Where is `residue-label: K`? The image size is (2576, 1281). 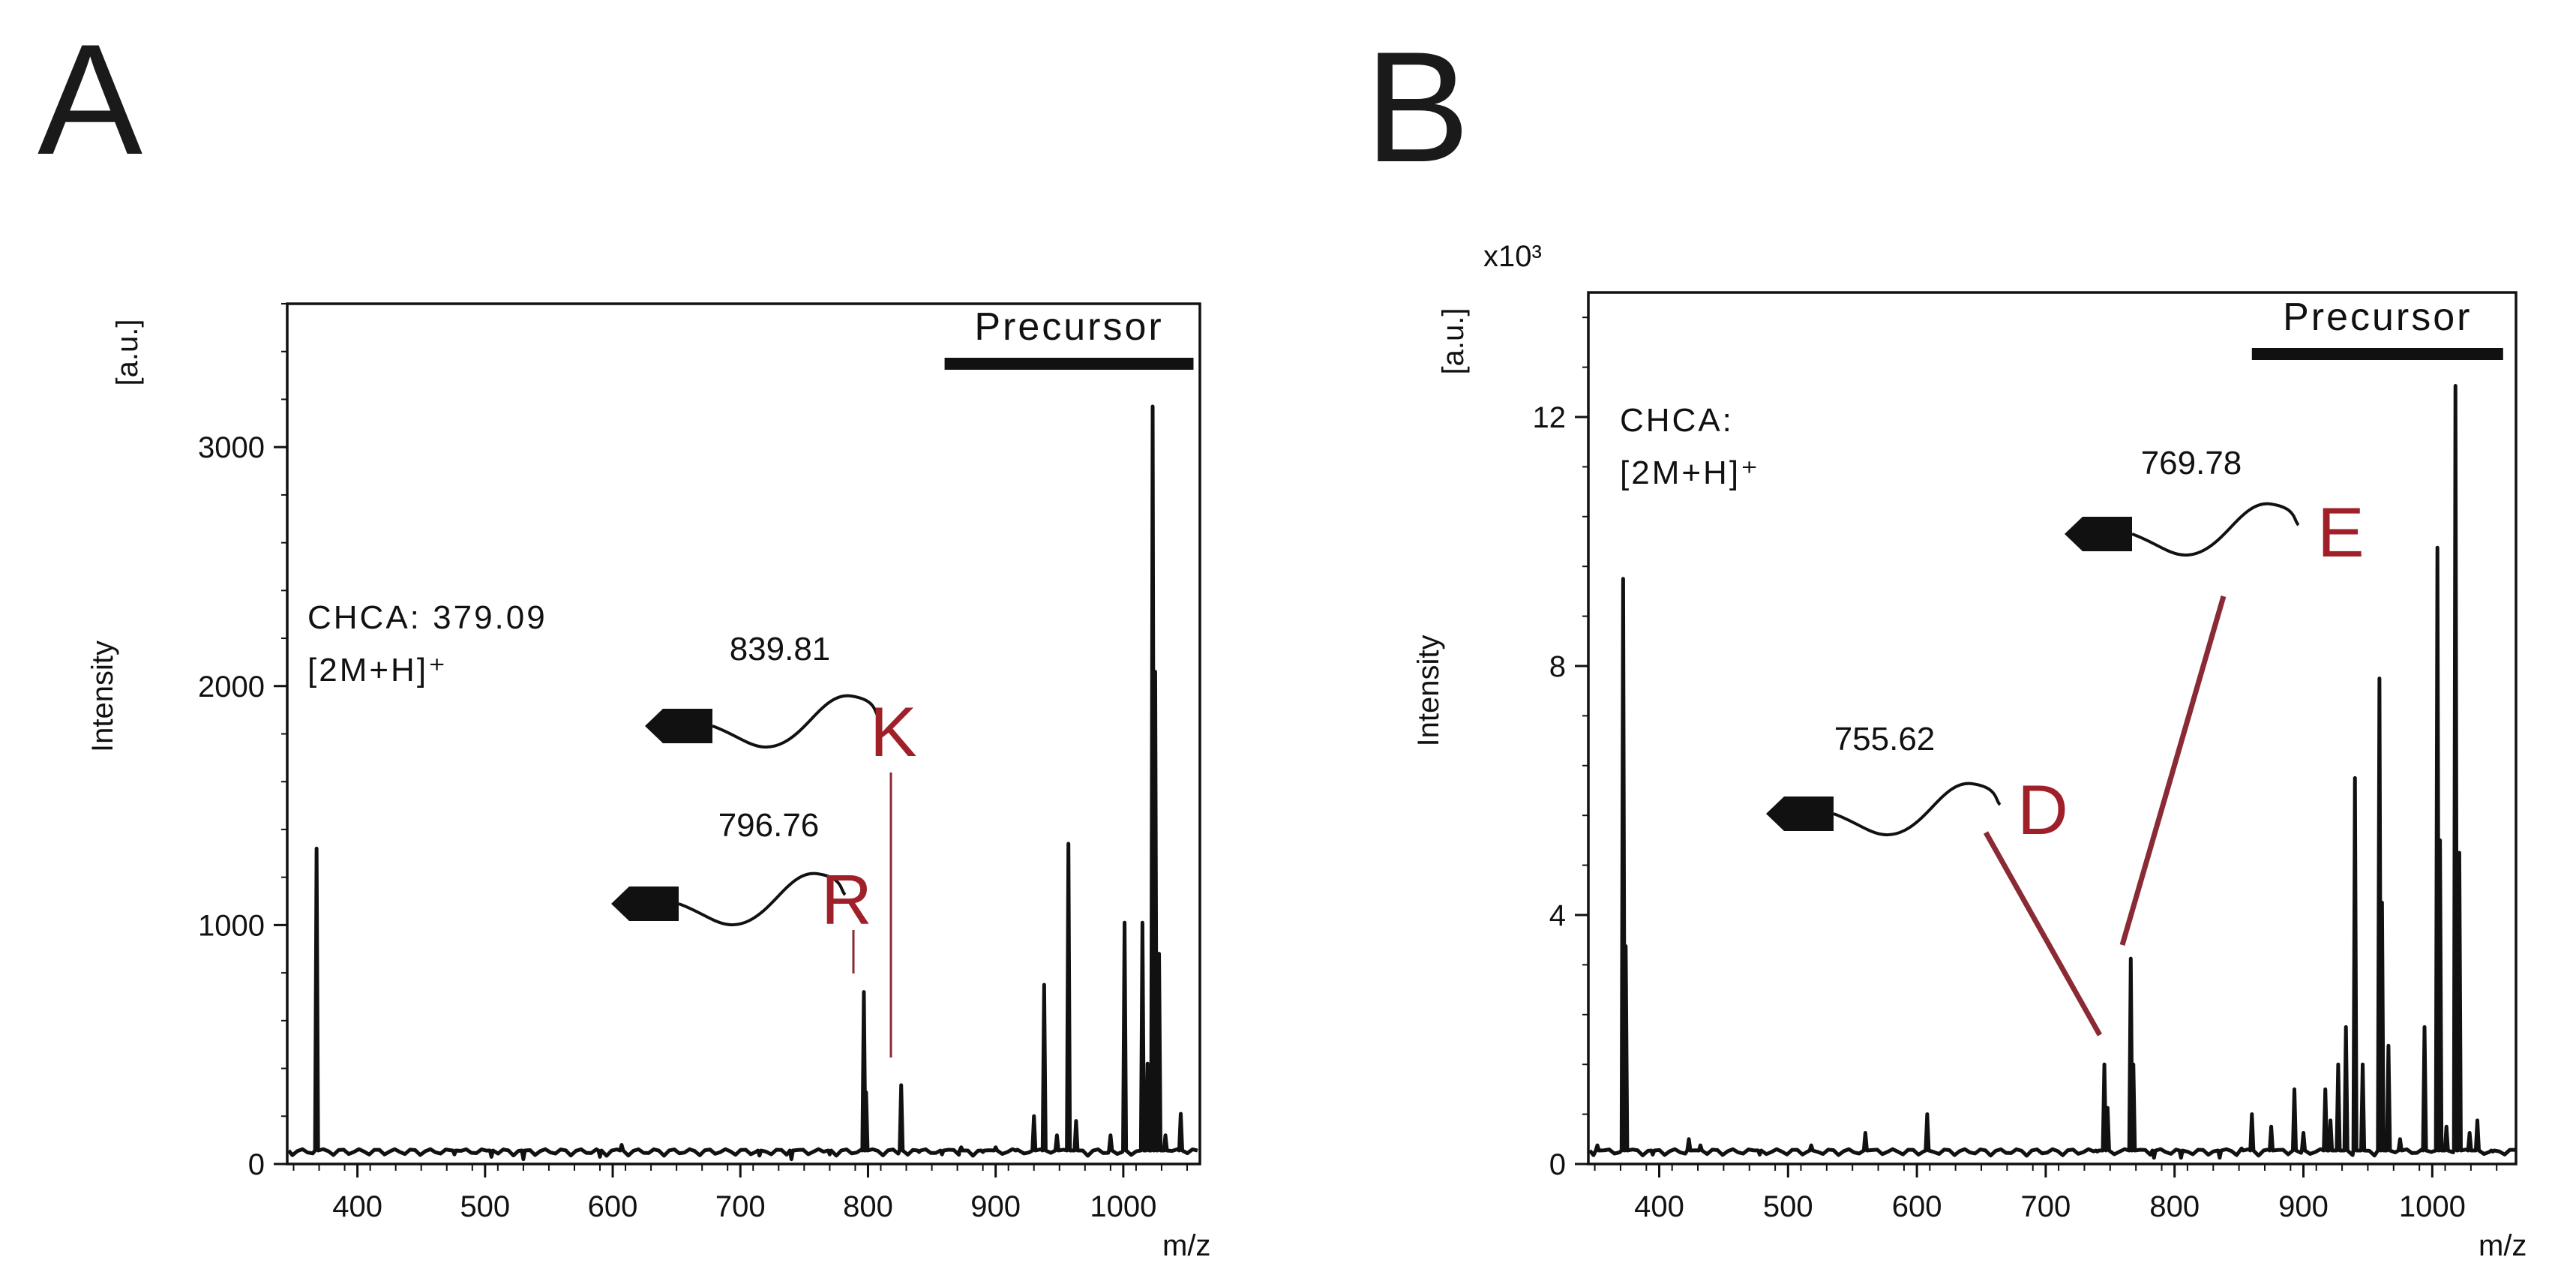
residue-label: K is located at coordinates (894, 731).